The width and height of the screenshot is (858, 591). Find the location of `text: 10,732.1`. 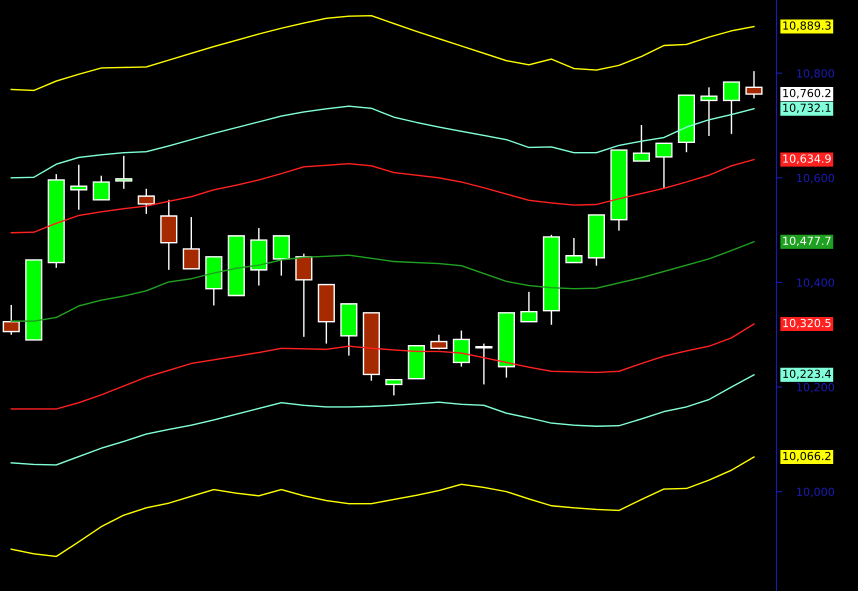

text: 10,732.1 is located at coordinates (806, 109).